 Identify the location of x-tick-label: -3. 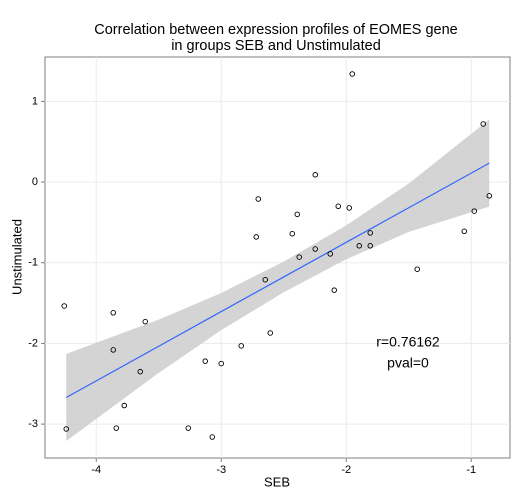
(221, 470).